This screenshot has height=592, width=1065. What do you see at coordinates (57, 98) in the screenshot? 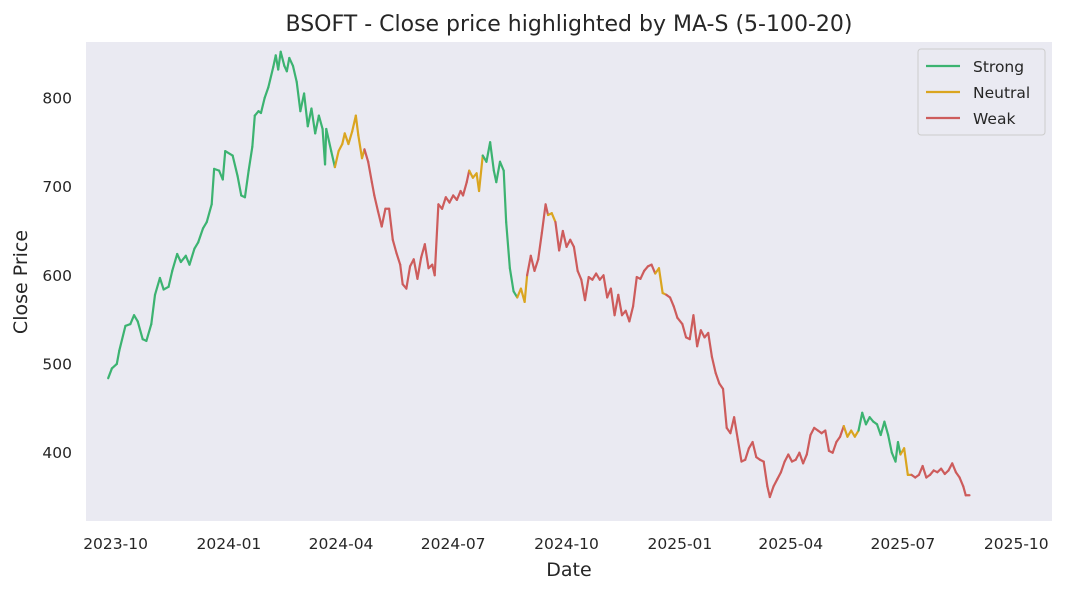
I see `y-tick-label: 800` at bounding box center [57, 98].